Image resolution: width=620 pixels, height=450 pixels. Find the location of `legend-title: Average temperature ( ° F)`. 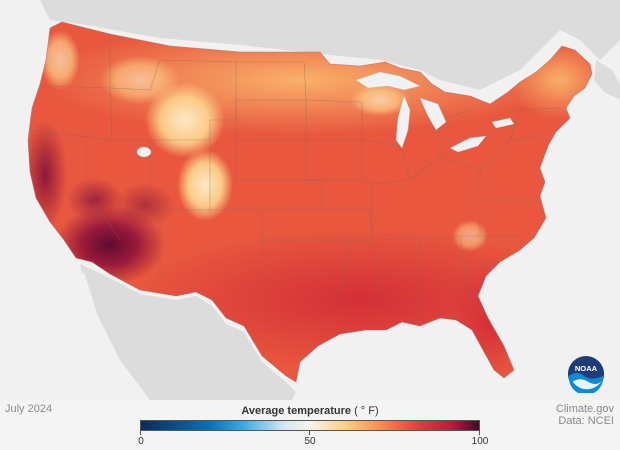

legend-title: Average temperature ( ° F) is located at coordinates (310, 411).